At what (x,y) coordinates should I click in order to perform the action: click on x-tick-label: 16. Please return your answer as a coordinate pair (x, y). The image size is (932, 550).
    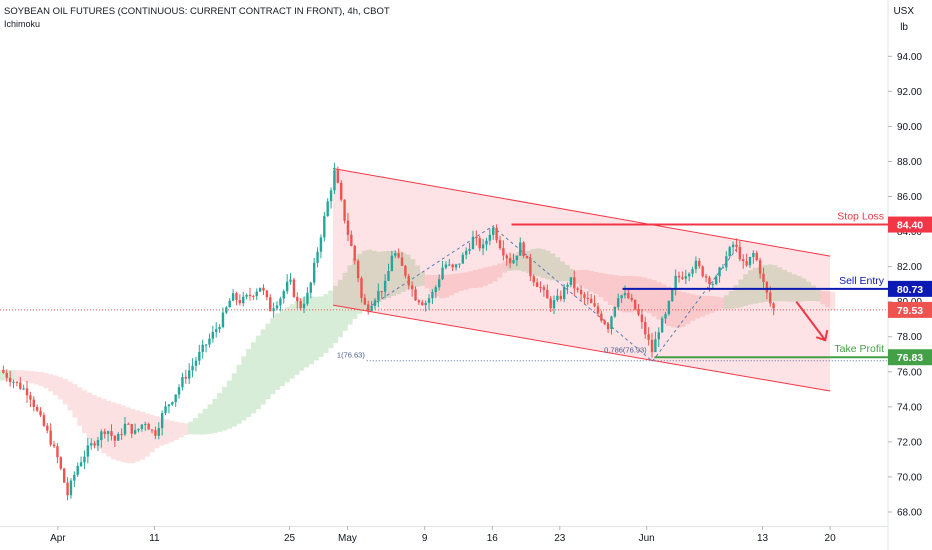
    Looking at the image, I should click on (493, 538).